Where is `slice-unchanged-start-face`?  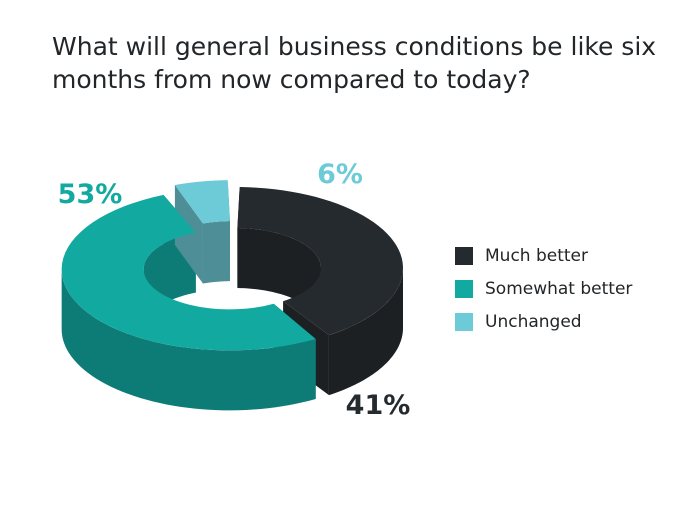
slice-unchanged-start-face is located at coordinates (188, 234).